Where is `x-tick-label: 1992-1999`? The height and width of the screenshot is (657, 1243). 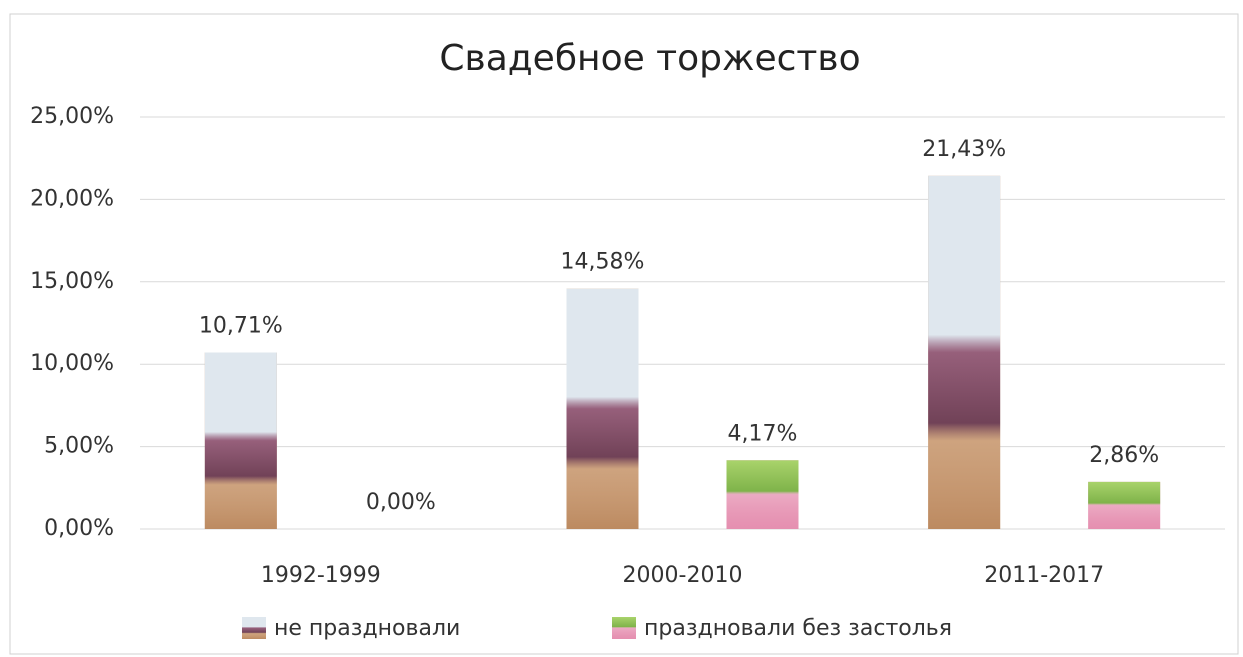 x-tick-label: 1992-1999 is located at coordinates (321, 575).